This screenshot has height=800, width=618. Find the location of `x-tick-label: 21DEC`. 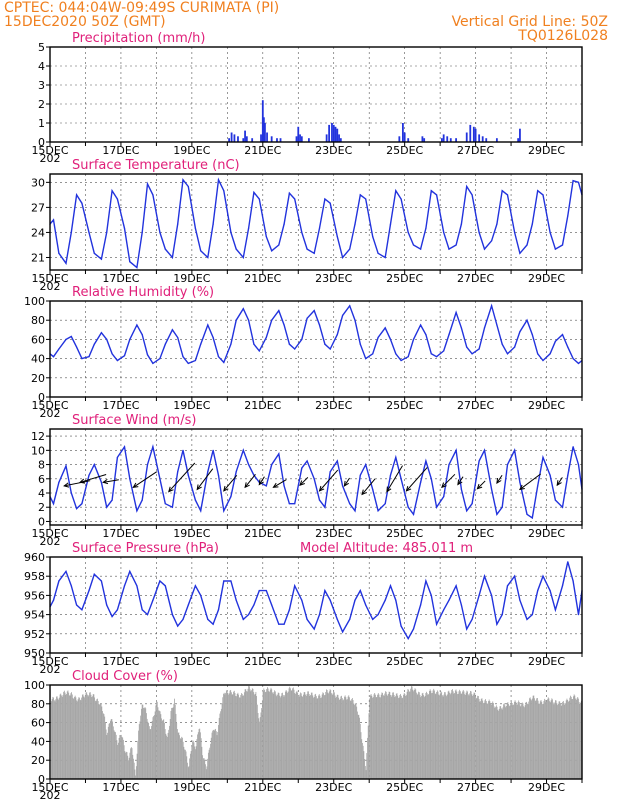

x-tick-label: 21DEC is located at coordinates (262, 661).